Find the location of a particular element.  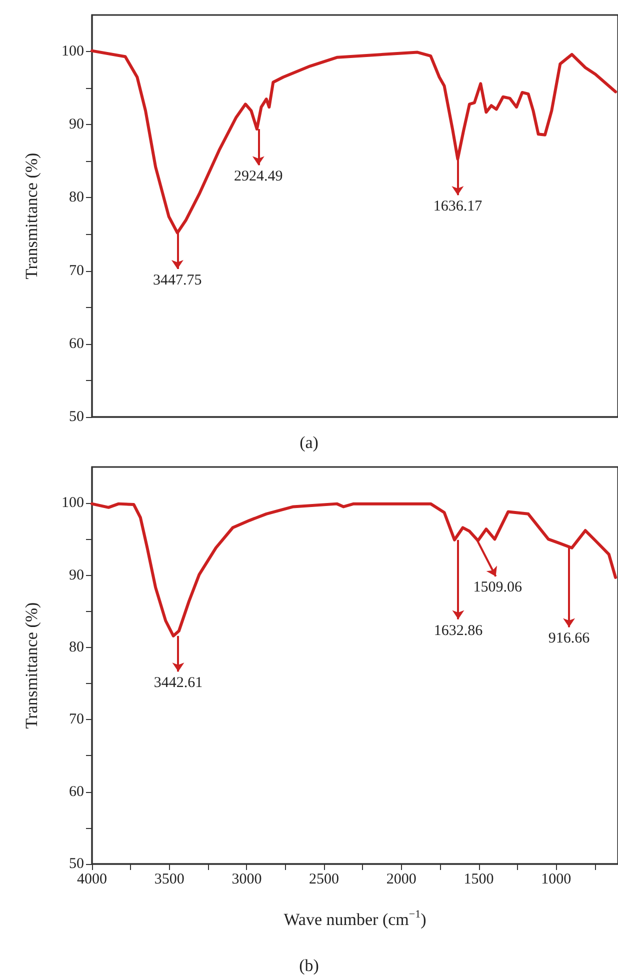

x-tick-label: 2500 is located at coordinates (324, 880).